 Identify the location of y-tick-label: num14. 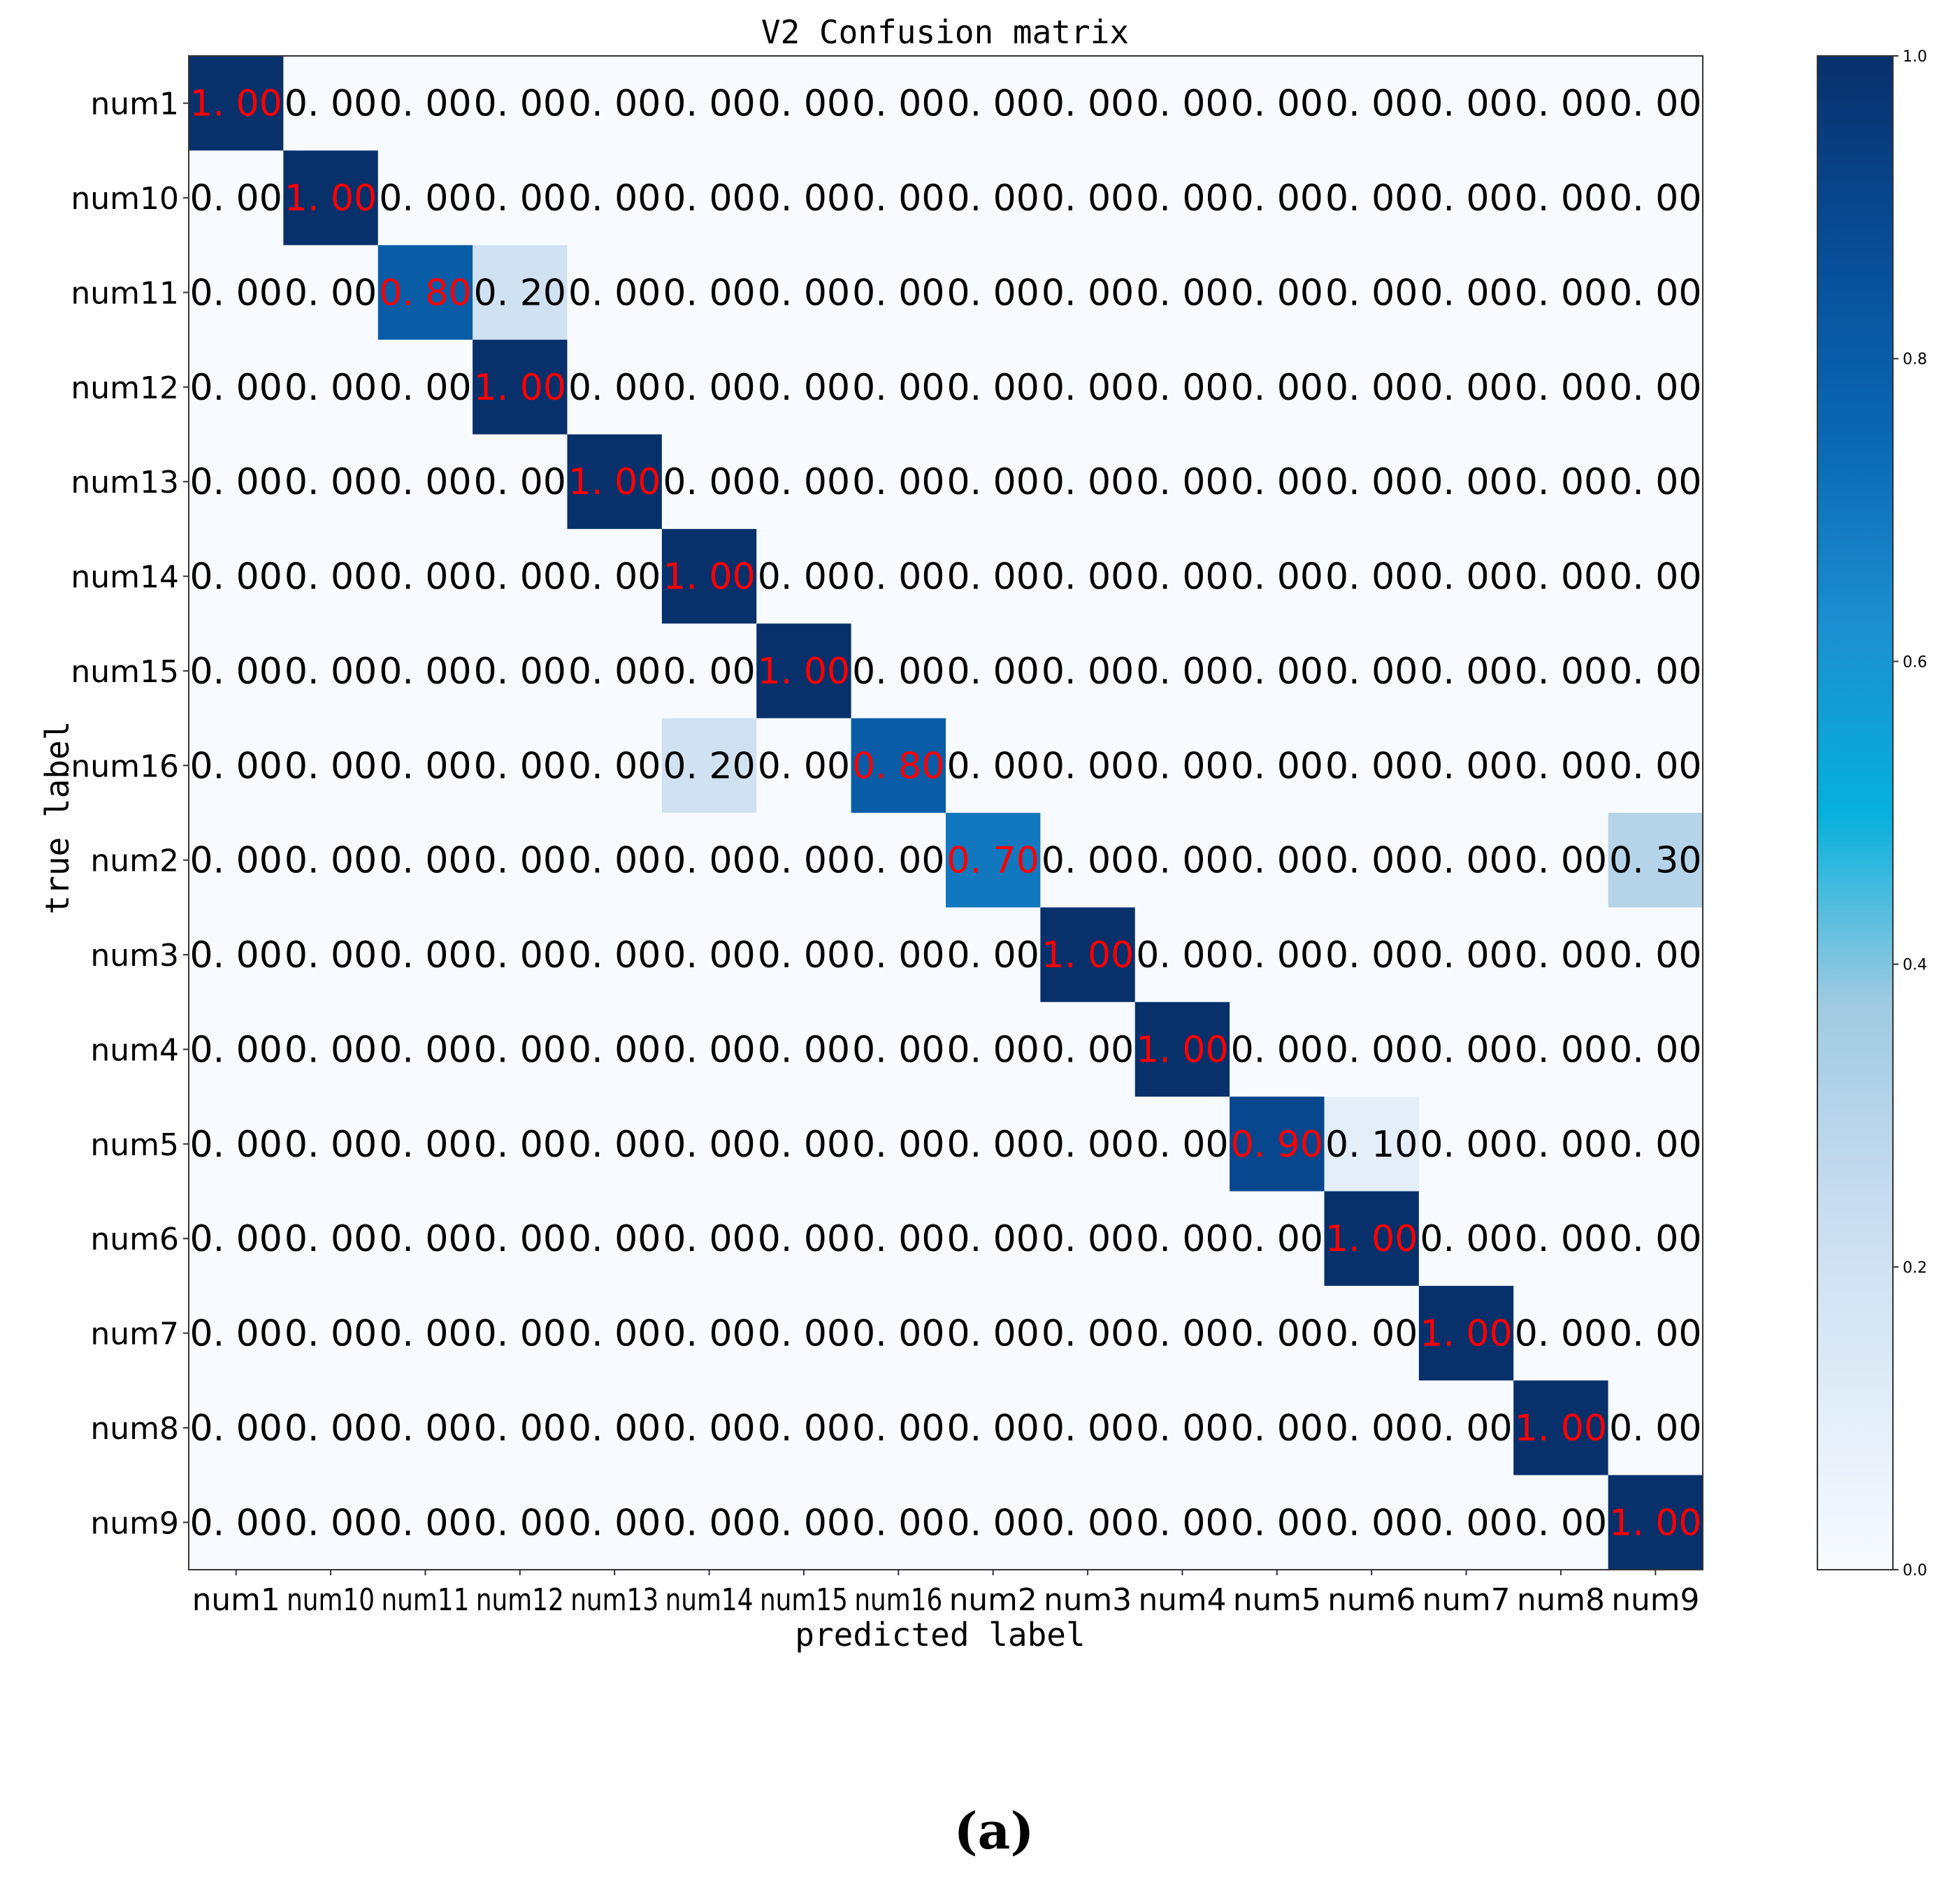
(125, 578).